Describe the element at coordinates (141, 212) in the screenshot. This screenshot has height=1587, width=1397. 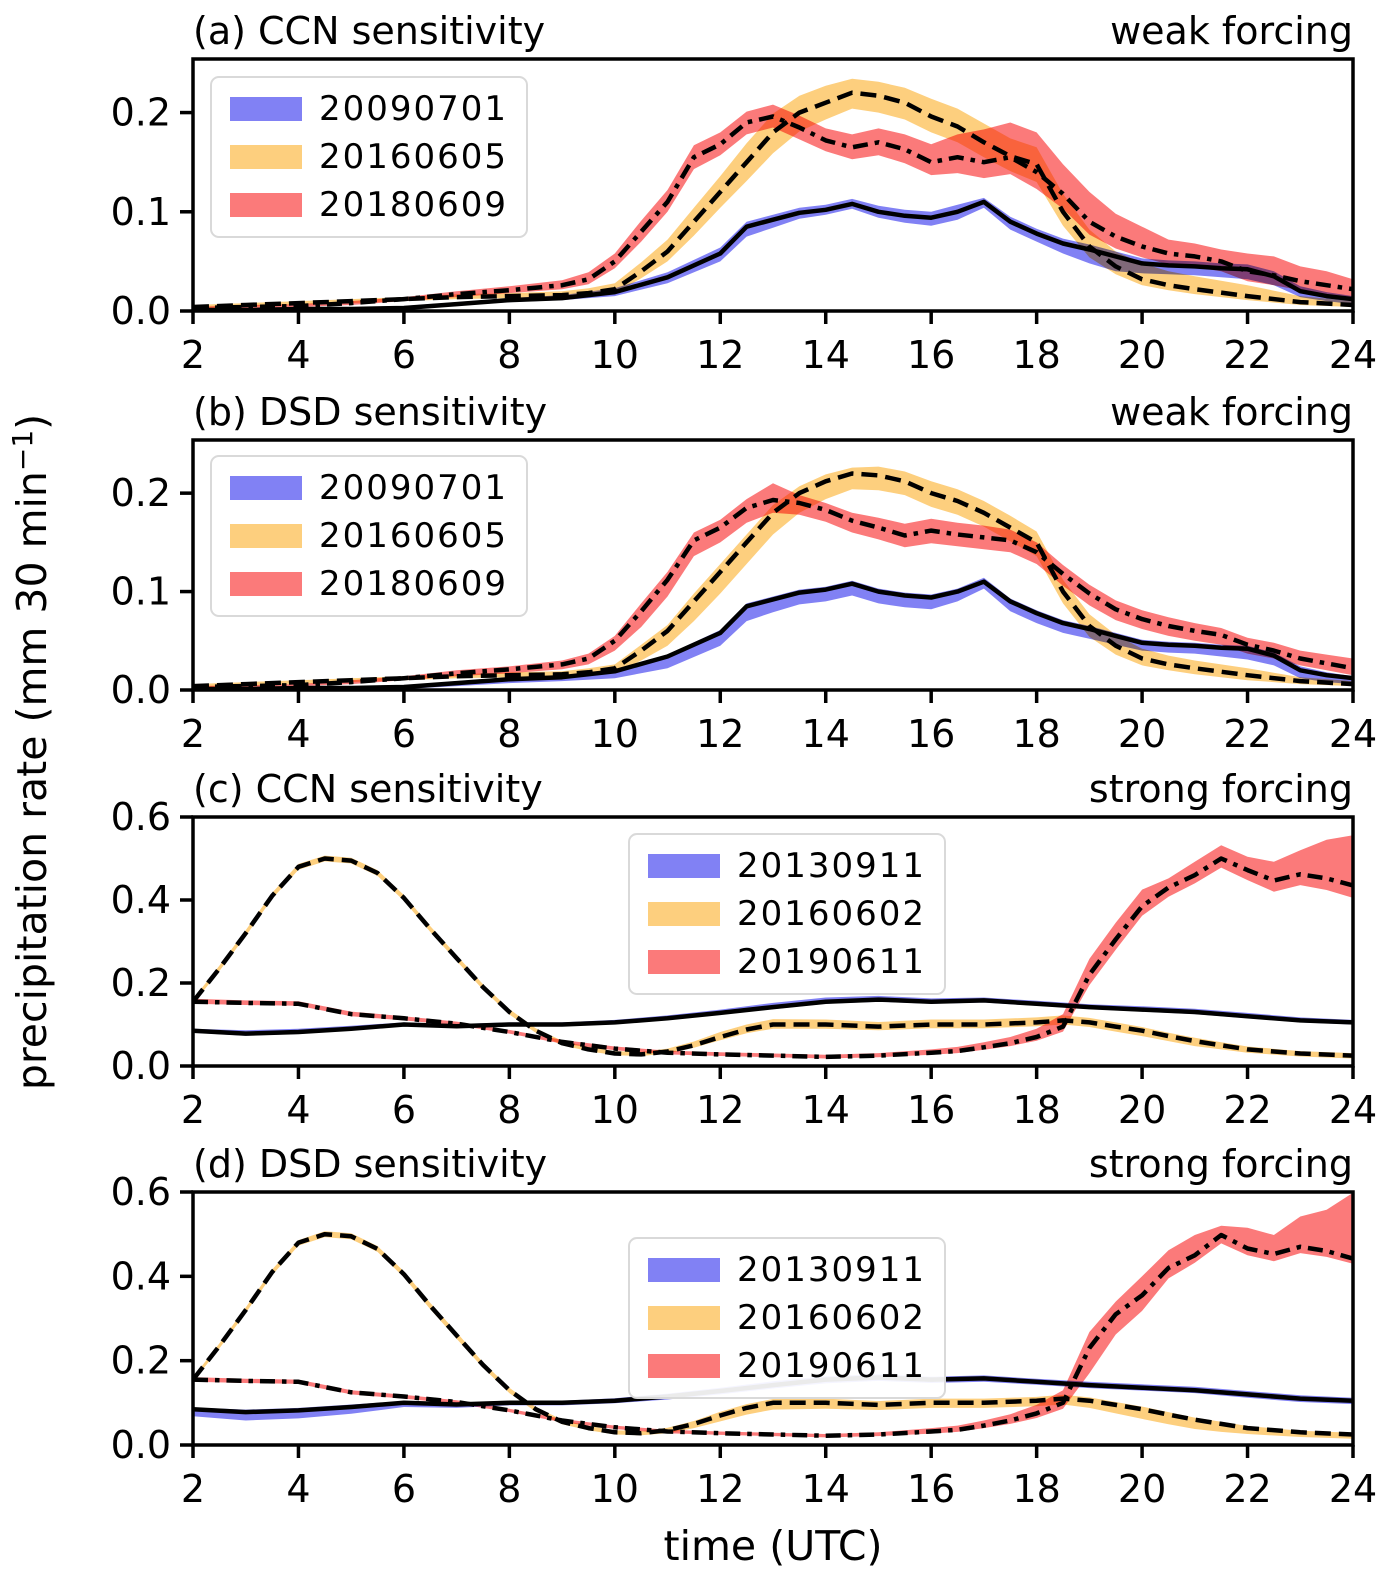
I see `y-tick-label: 0.1` at that location.